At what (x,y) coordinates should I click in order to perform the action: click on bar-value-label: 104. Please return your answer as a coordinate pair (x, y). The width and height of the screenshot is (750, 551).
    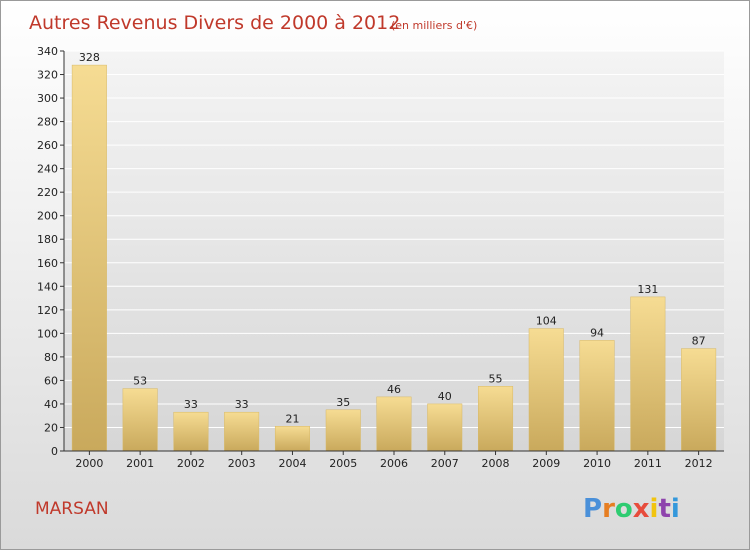
    Looking at the image, I should click on (546, 321).